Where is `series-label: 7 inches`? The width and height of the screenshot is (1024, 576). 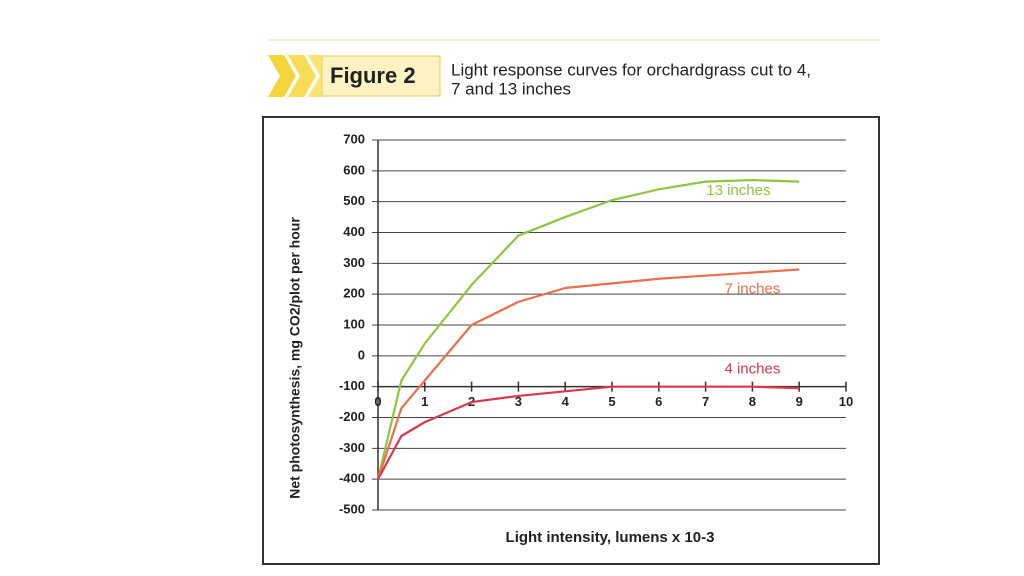
series-label: 7 inches is located at coordinates (752, 289).